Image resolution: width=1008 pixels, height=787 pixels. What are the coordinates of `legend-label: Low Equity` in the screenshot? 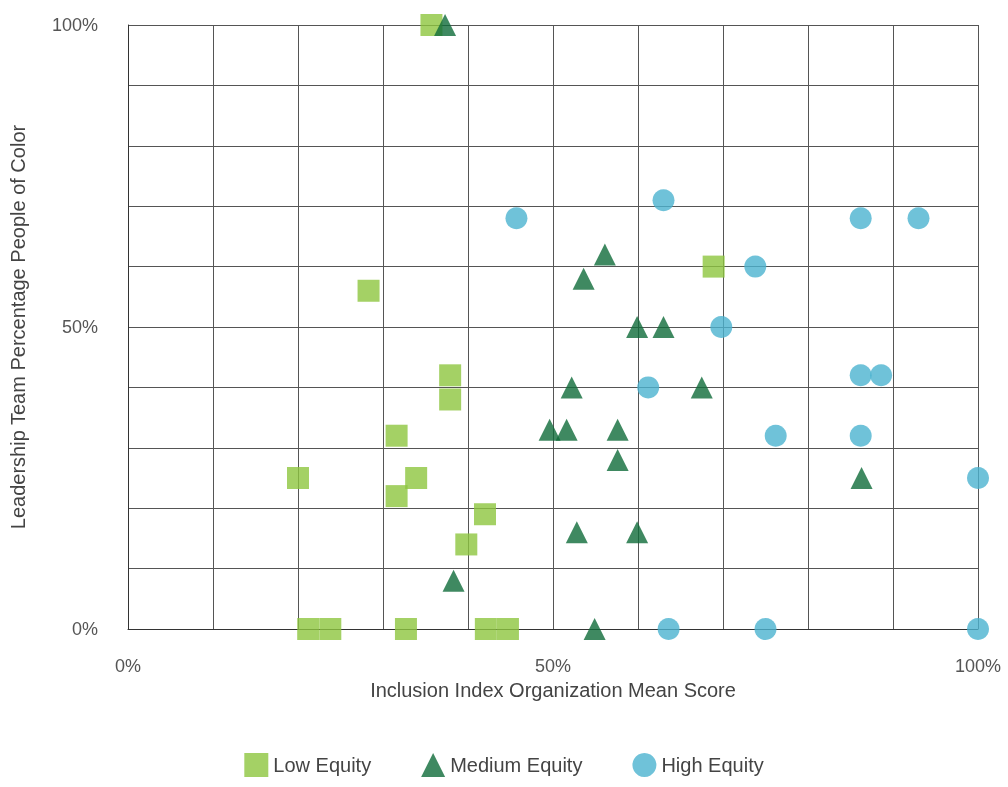 It's located at (322, 765).